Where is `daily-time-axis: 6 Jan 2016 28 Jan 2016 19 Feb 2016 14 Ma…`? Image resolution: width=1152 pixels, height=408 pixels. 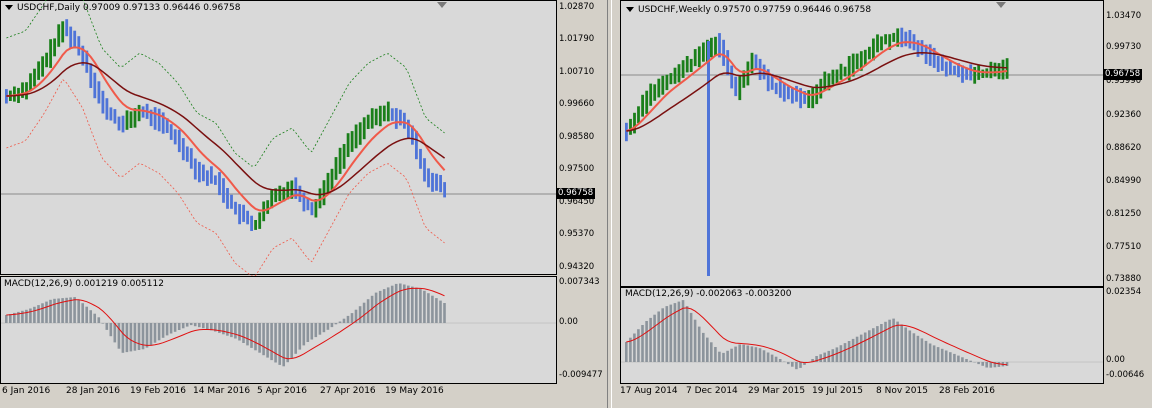 daily-time-axis: 6 Jan 2016 28 Jan 2016 19 Feb 2016 14 Ma… is located at coordinates (277, 393).